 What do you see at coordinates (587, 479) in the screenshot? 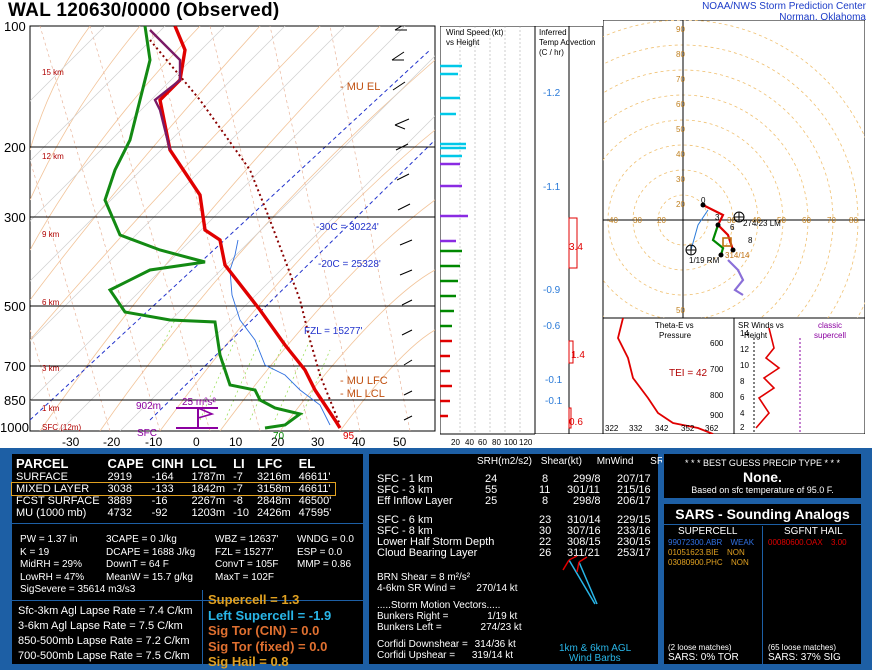
I see `kin-mnwind: 299/8` at bounding box center [587, 479].